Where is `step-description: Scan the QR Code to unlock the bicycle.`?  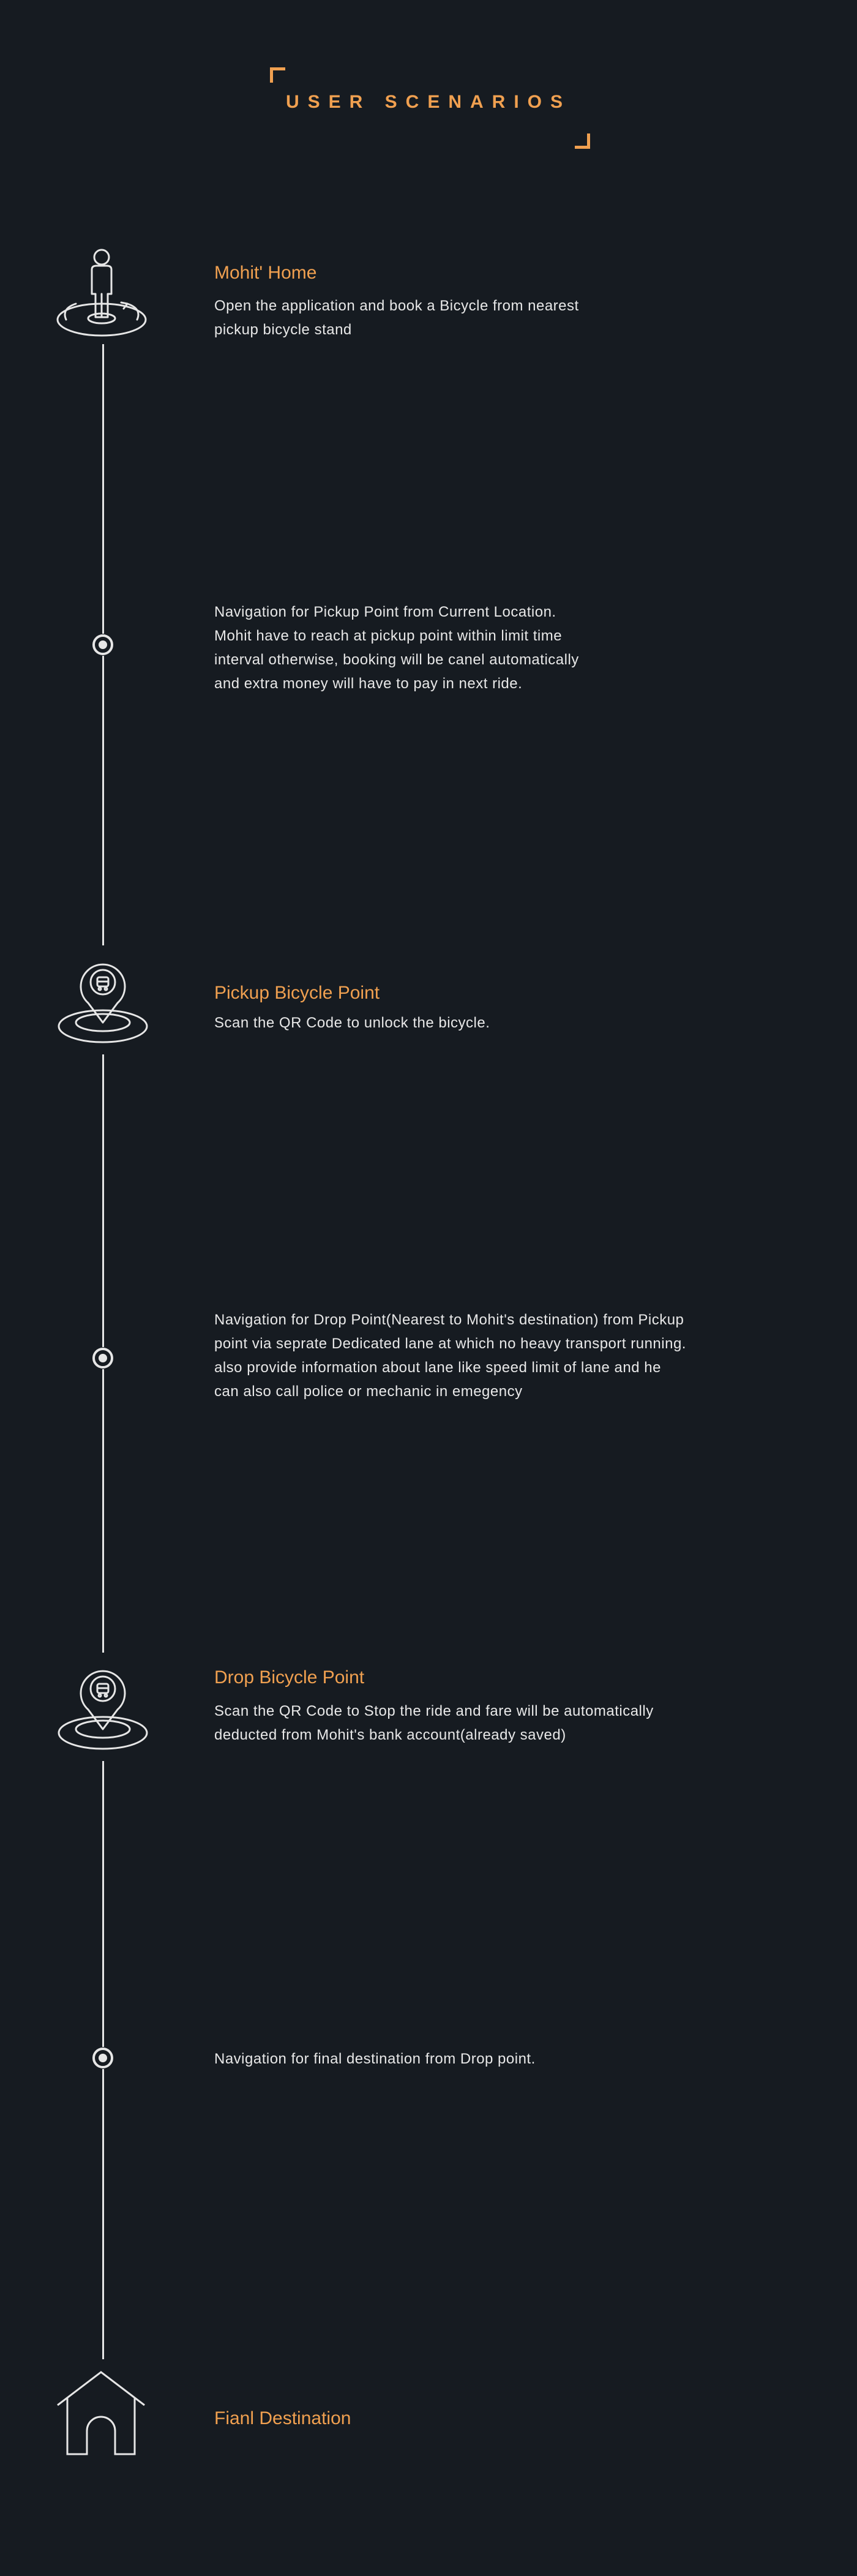
step-description: Scan the QR Code to unlock the bicycle. is located at coordinates (352, 1023).